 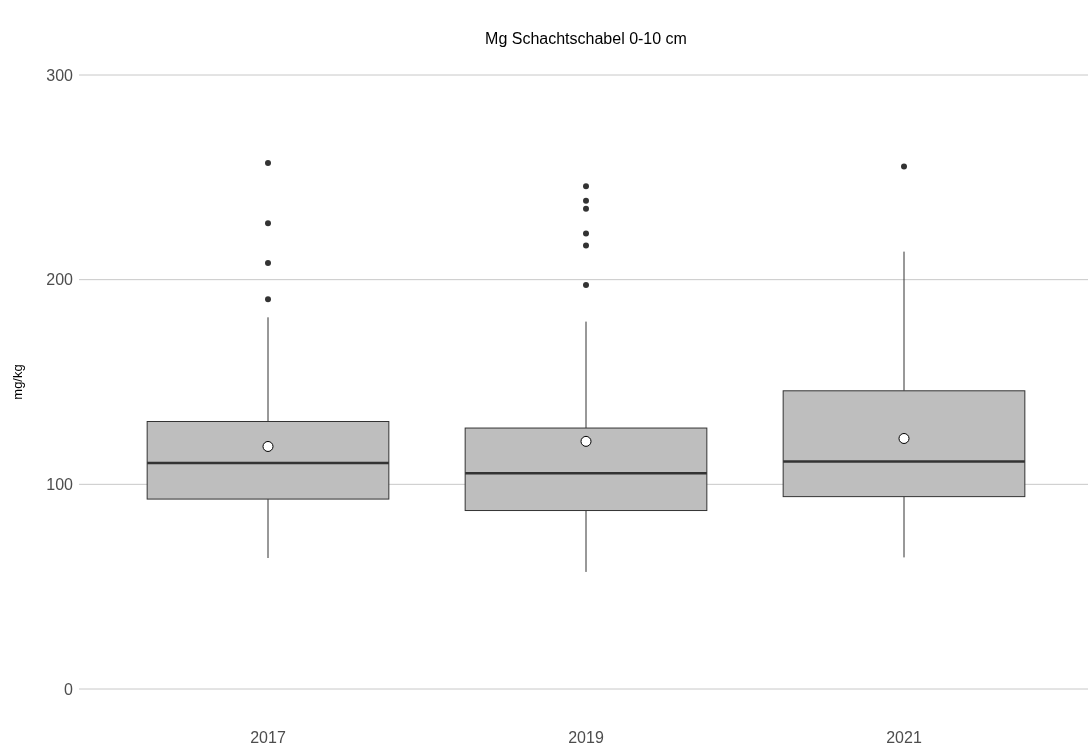 What do you see at coordinates (60, 280) in the screenshot?
I see `y-tick-label: 200` at bounding box center [60, 280].